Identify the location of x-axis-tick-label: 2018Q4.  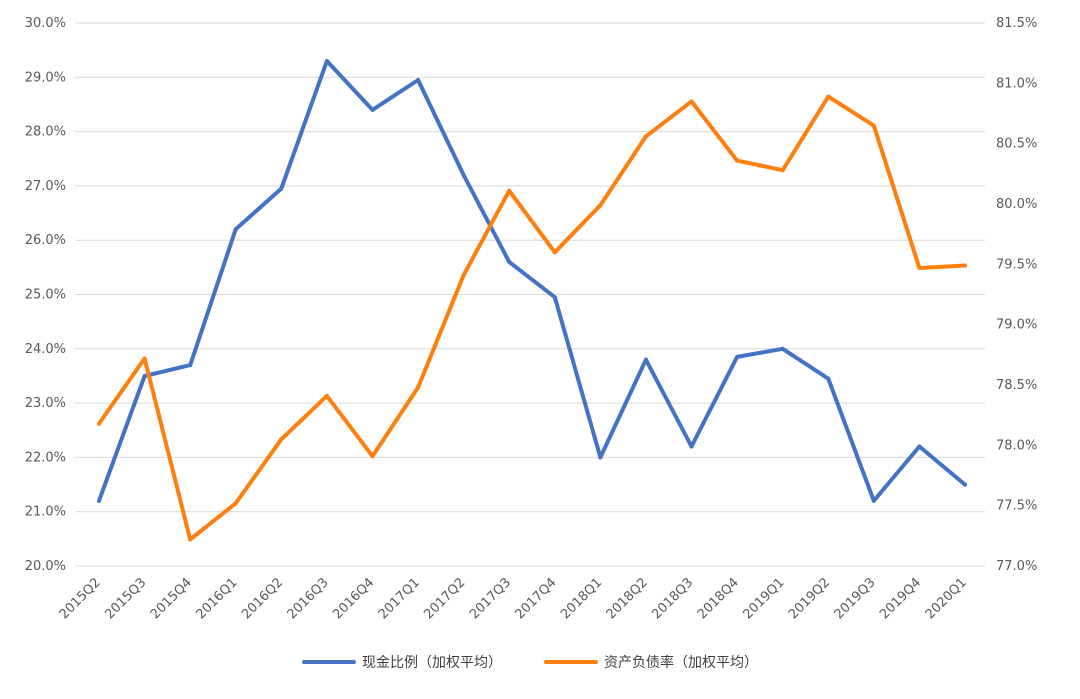
(718, 598).